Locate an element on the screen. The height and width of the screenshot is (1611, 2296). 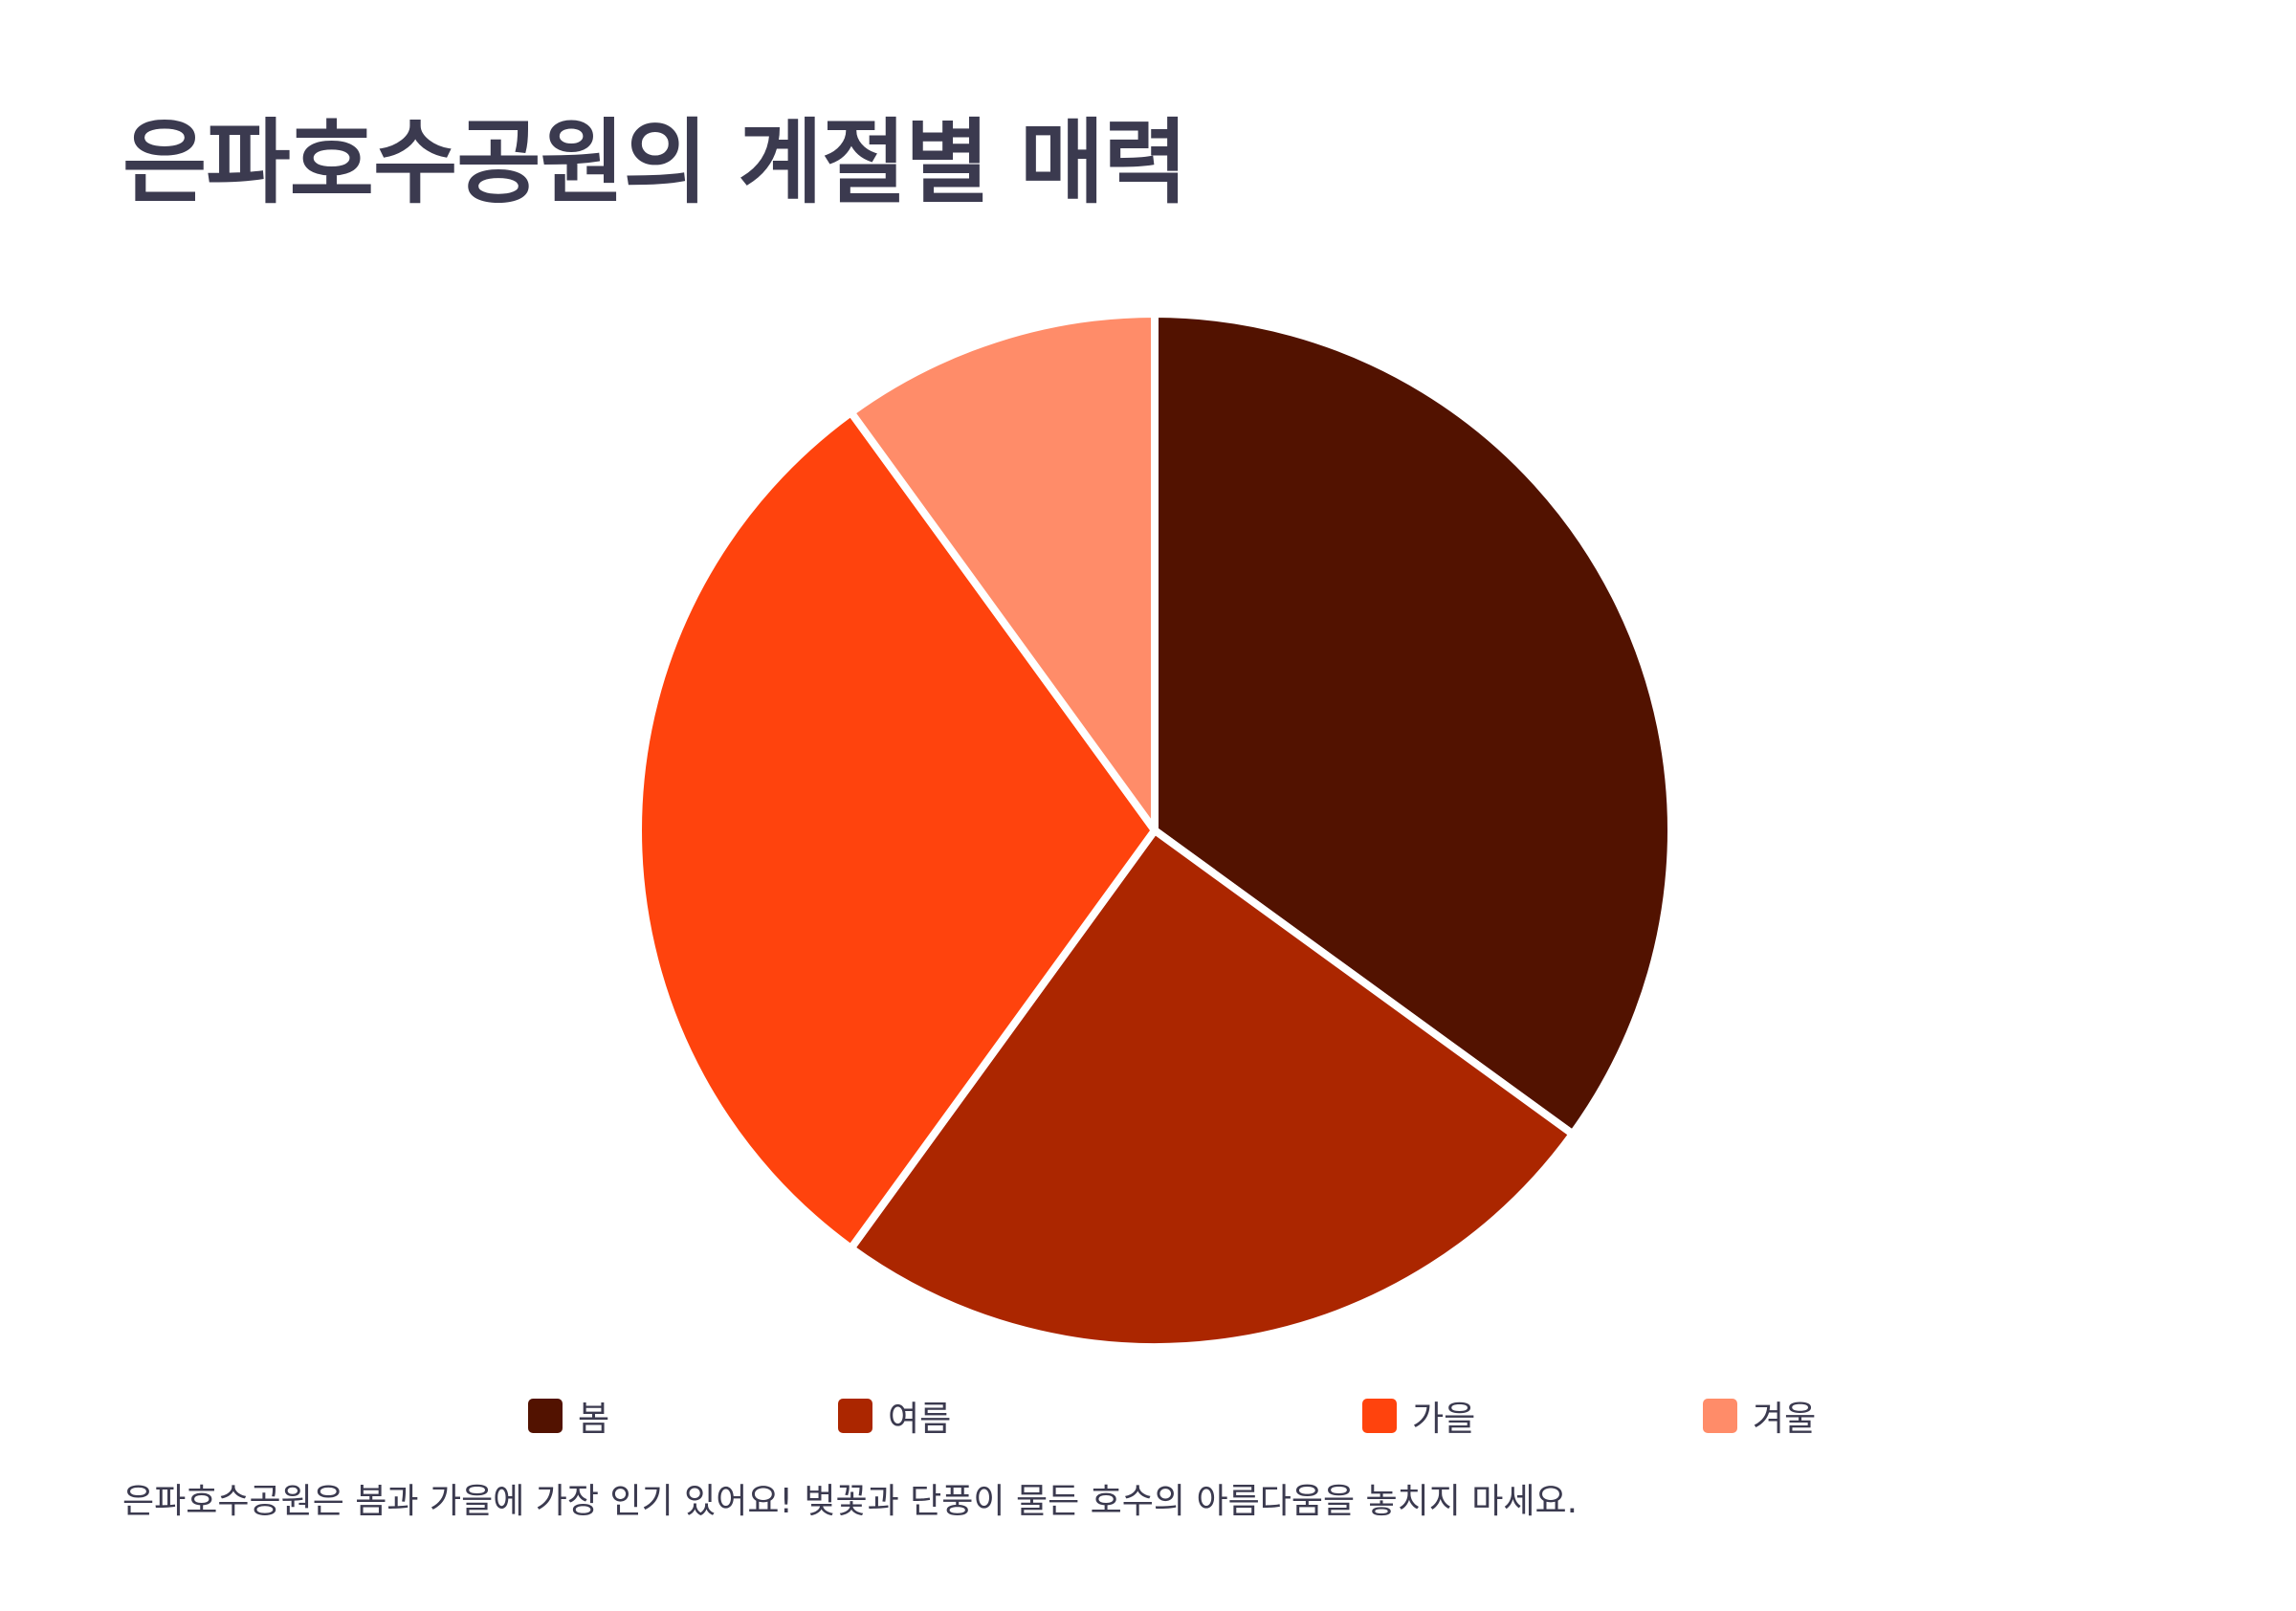
pie-slice-autumn is located at coordinates (897, 830).